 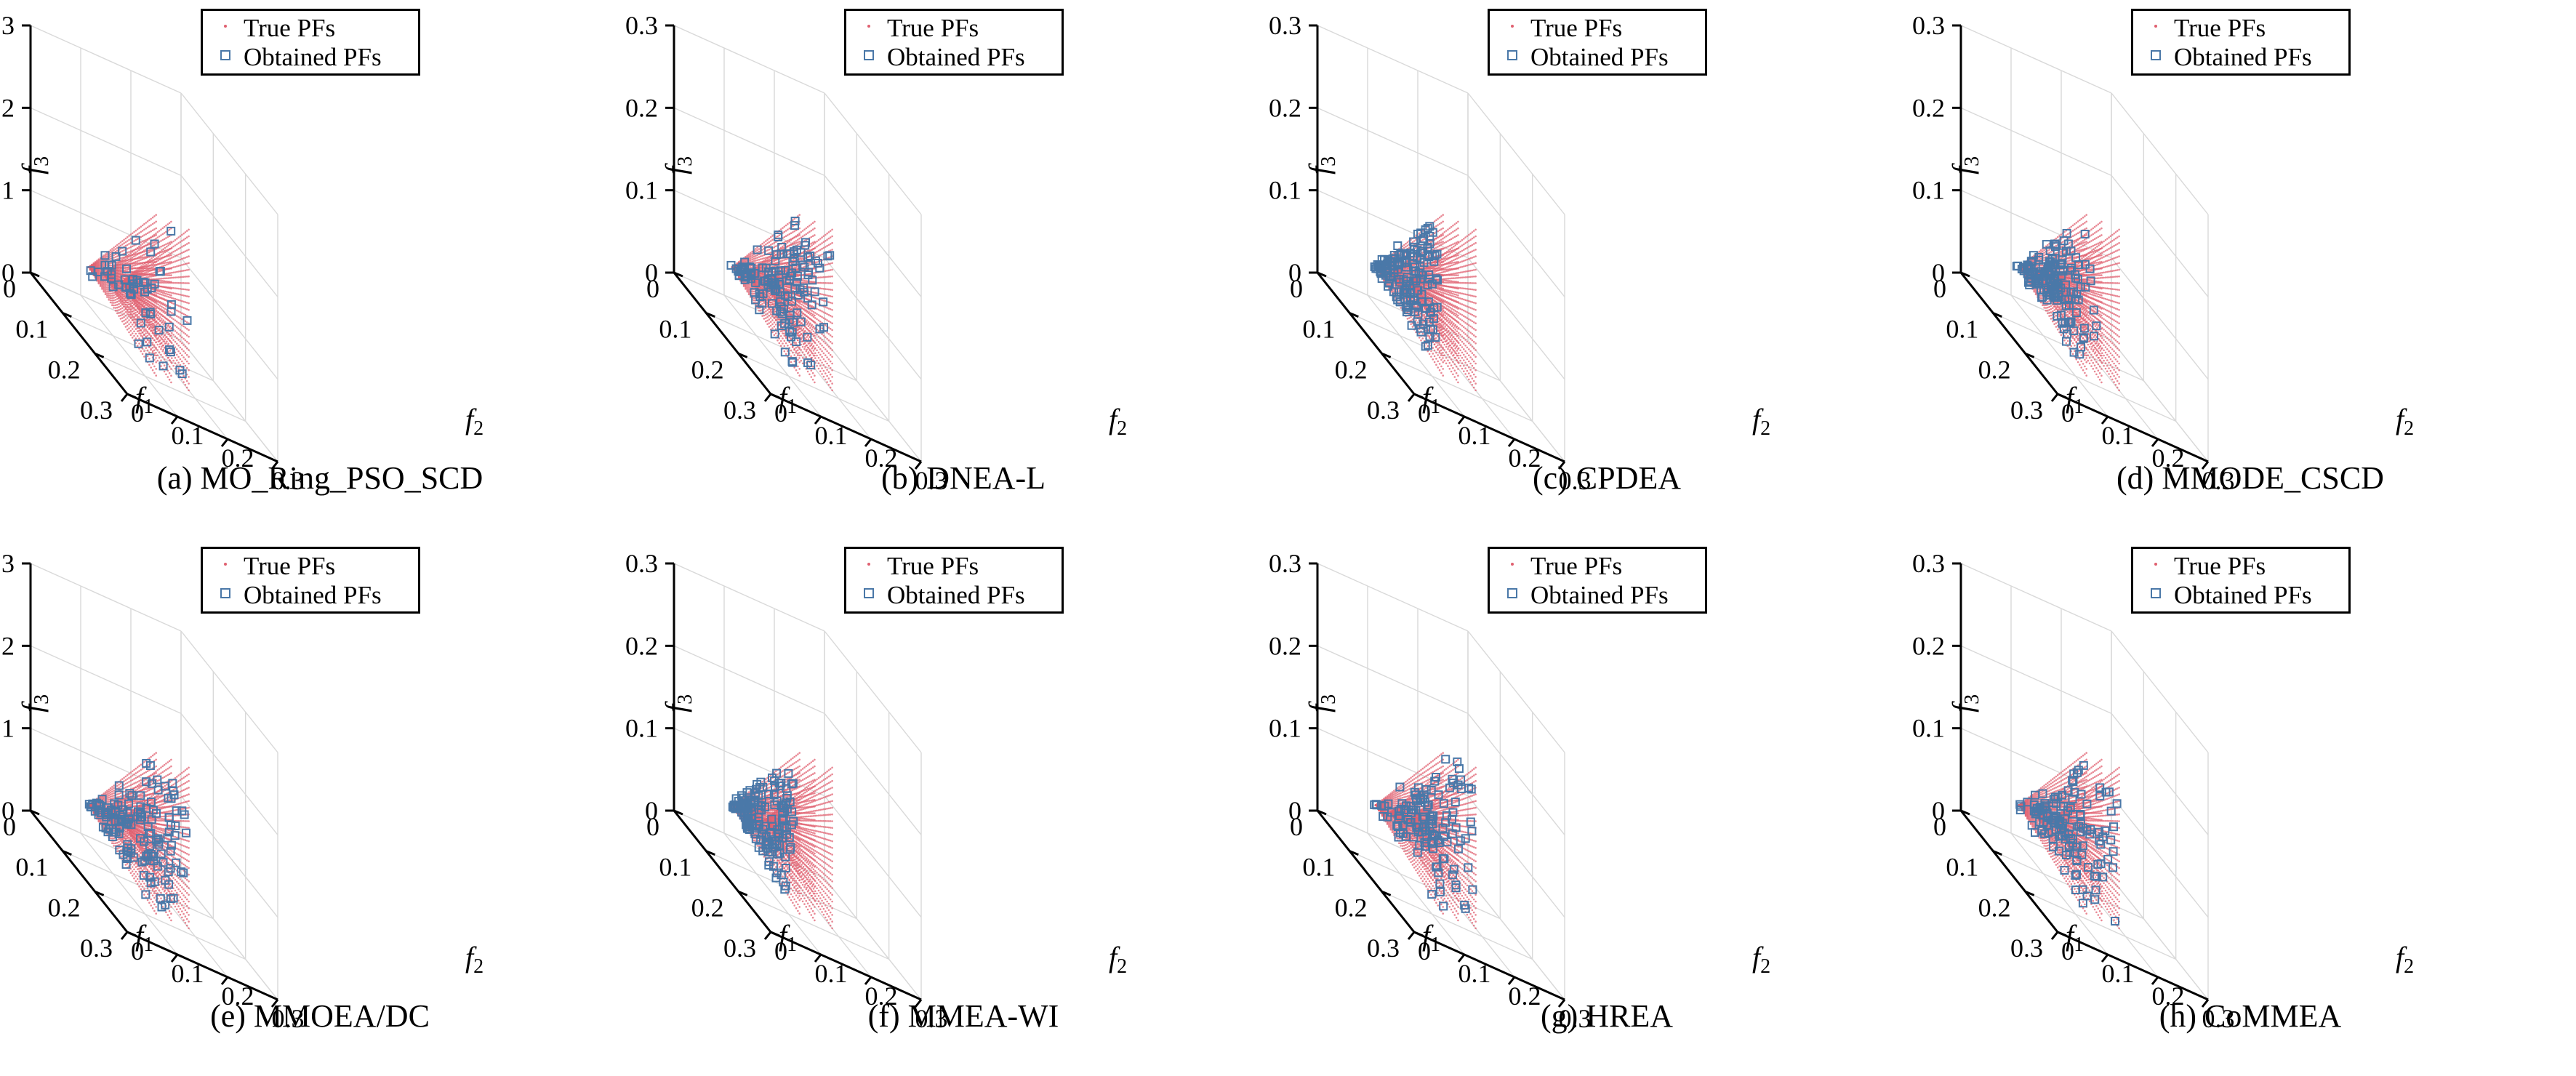 I want to click on legend-label-true: True PFs, so click(x=289, y=28).